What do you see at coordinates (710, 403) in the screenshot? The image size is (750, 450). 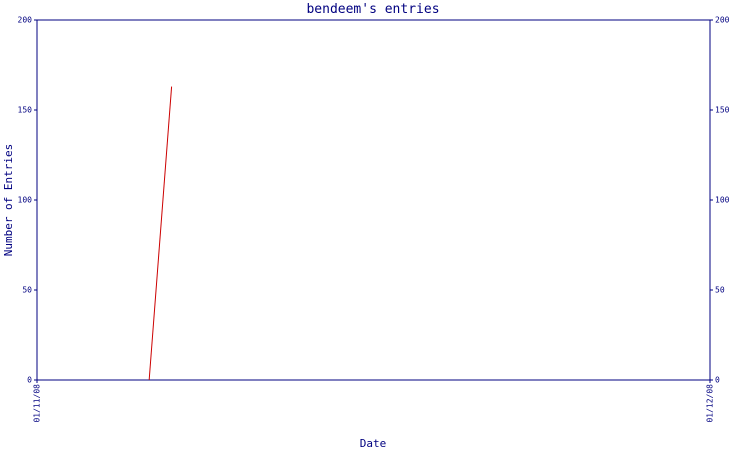 I see `x-tick-label: 01/12/08` at bounding box center [710, 403].